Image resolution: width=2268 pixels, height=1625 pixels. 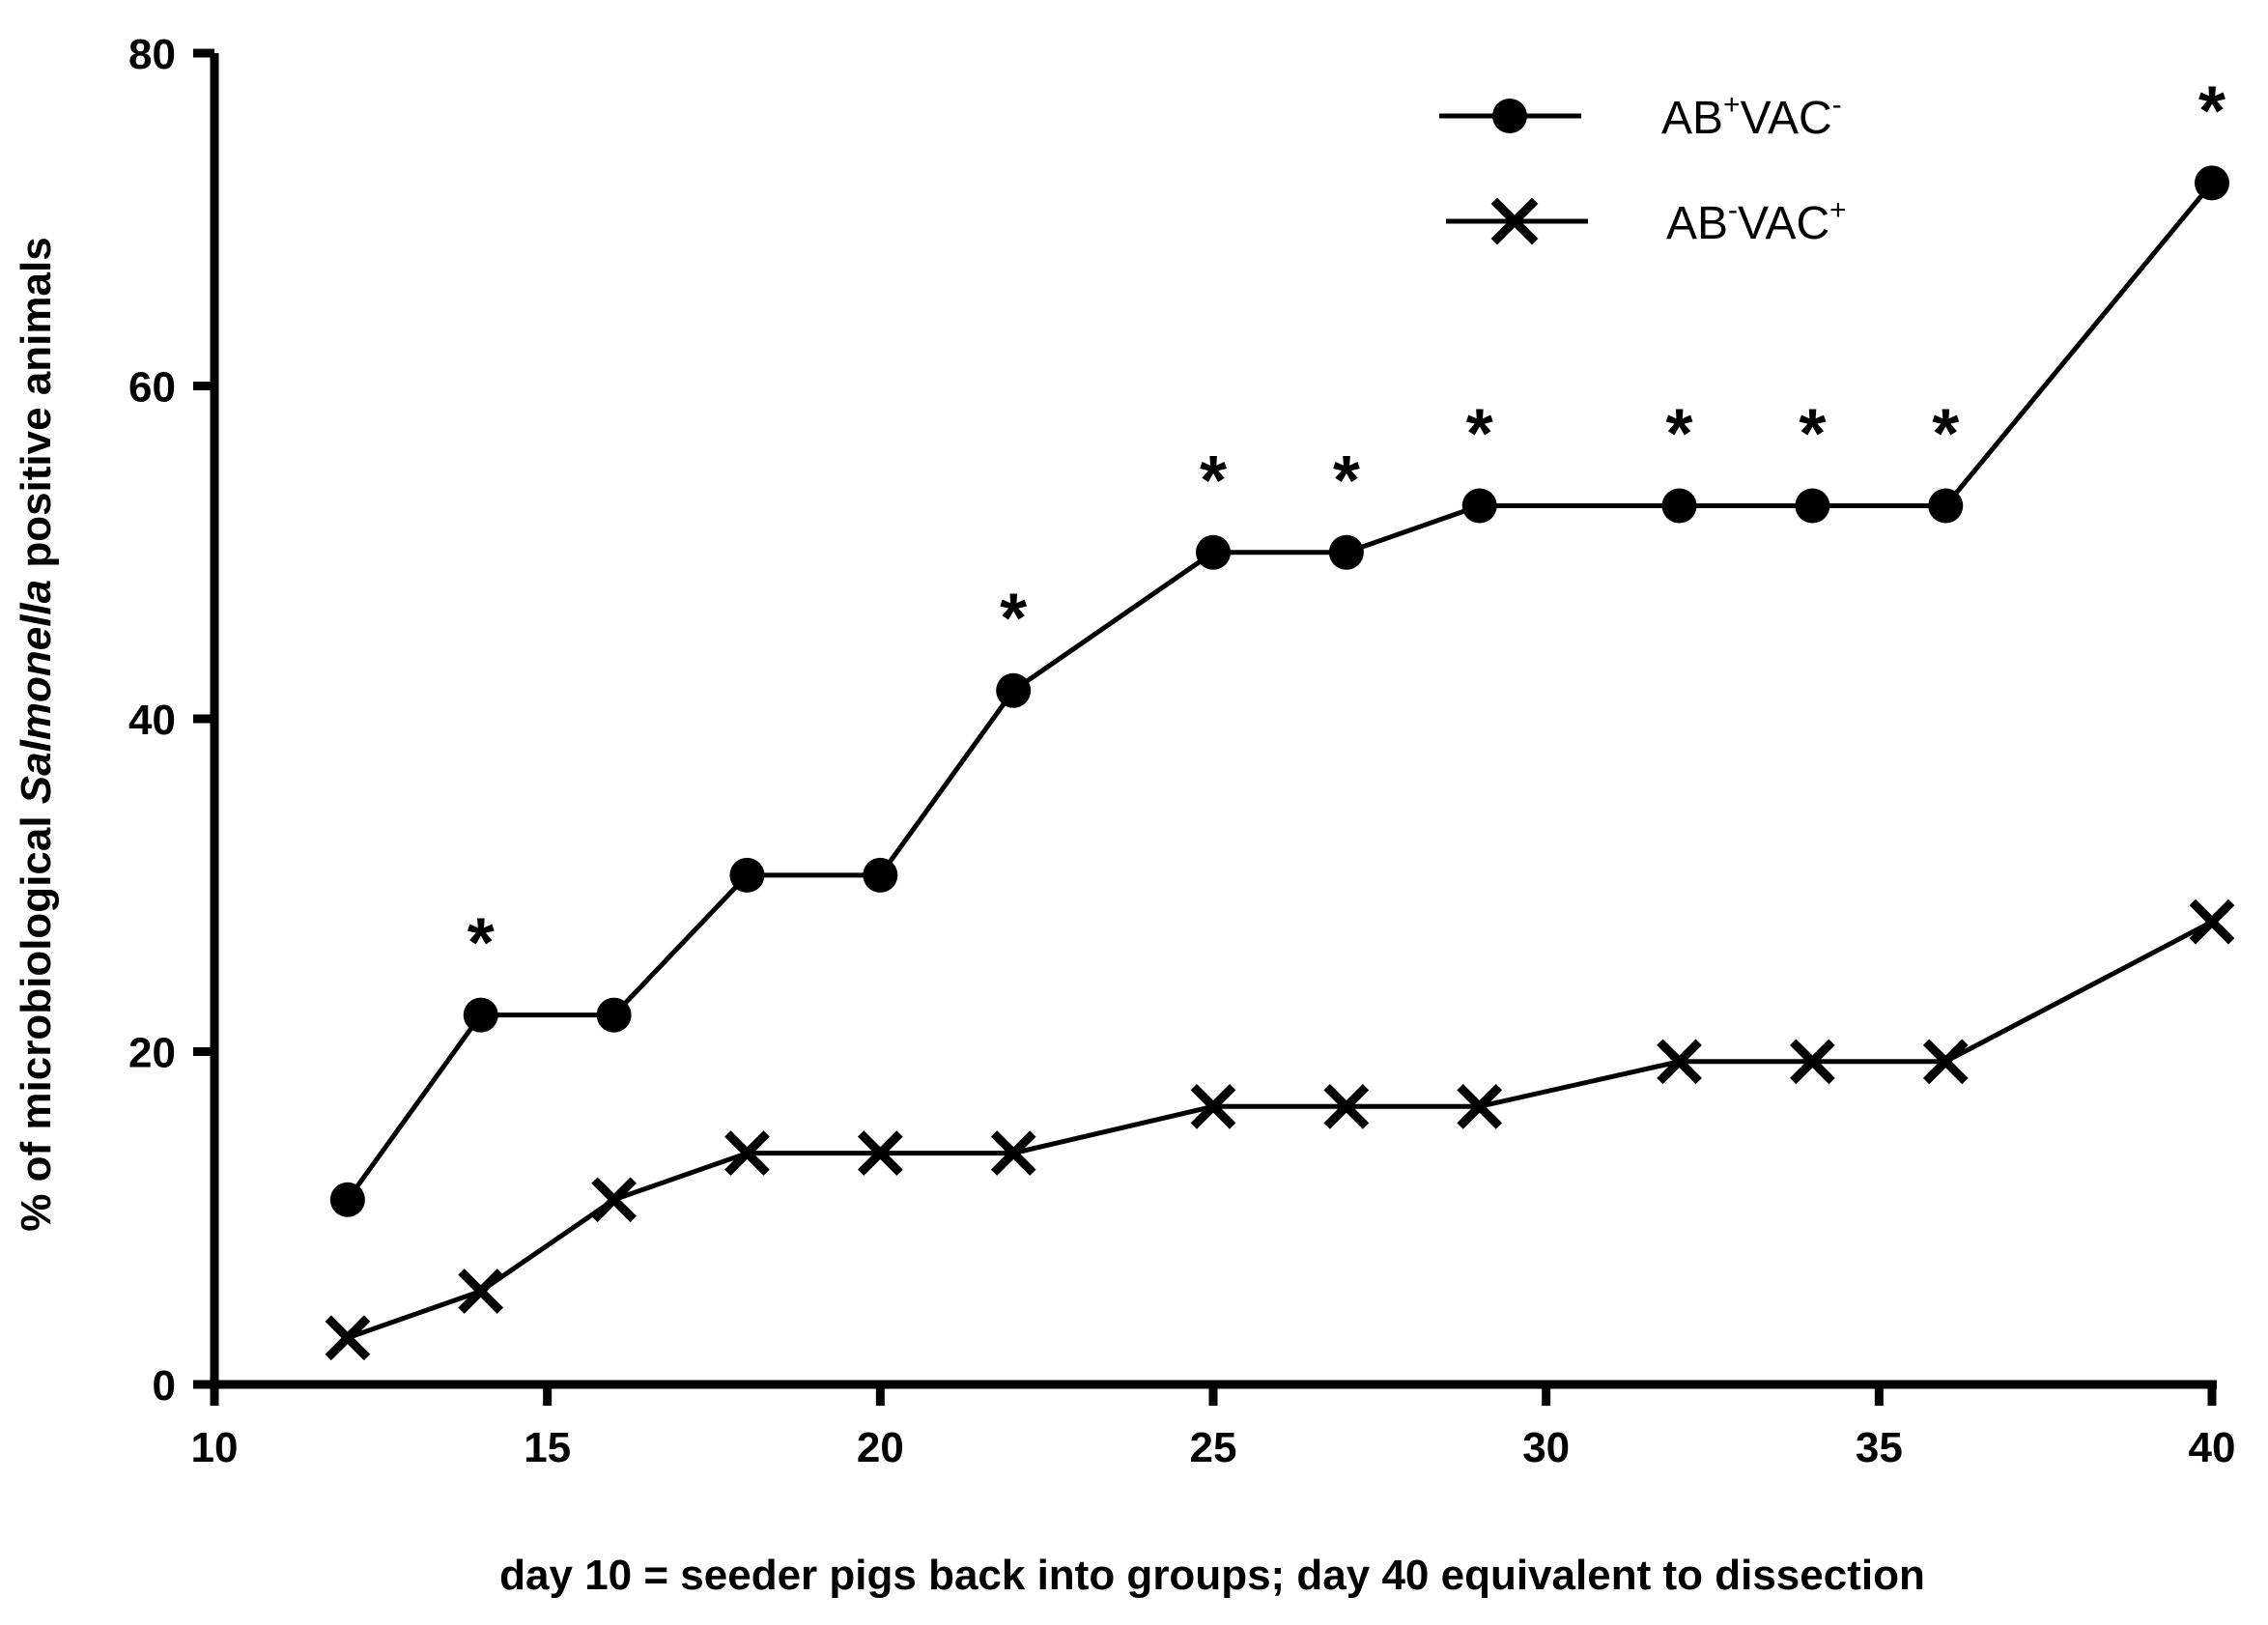 What do you see at coordinates (1546, 1447) in the screenshot?
I see `x-tick-label: 30` at bounding box center [1546, 1447].